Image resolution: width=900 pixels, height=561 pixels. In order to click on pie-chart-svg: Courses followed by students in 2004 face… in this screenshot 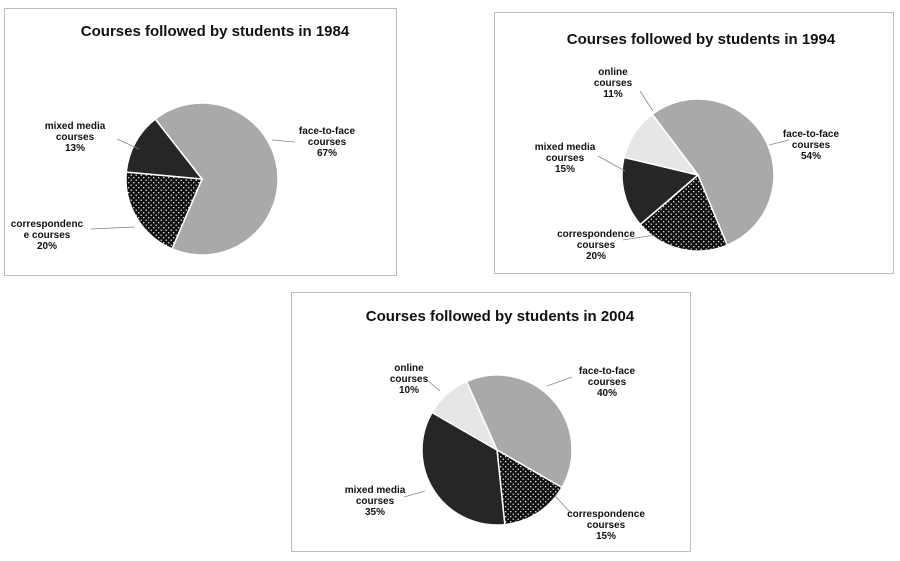, I will do `click(495, 425)`.